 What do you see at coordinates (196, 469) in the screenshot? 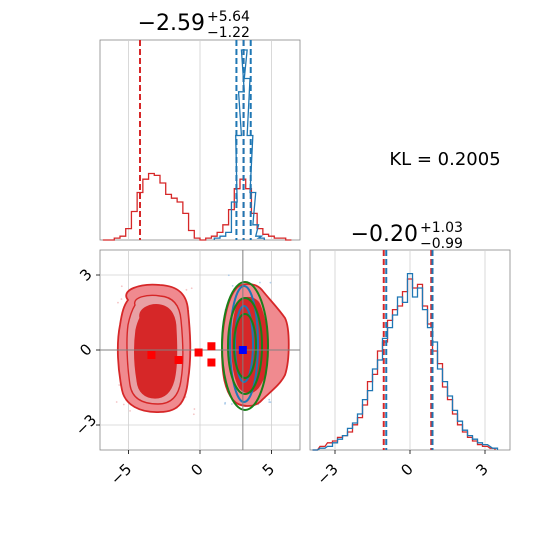
I see `joint-x-tick-label: 0` at bounding box center [196, 469].